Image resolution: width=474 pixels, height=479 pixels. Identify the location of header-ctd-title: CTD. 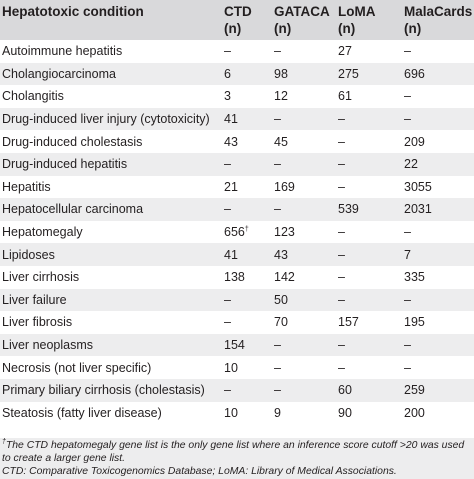
(238, 11).